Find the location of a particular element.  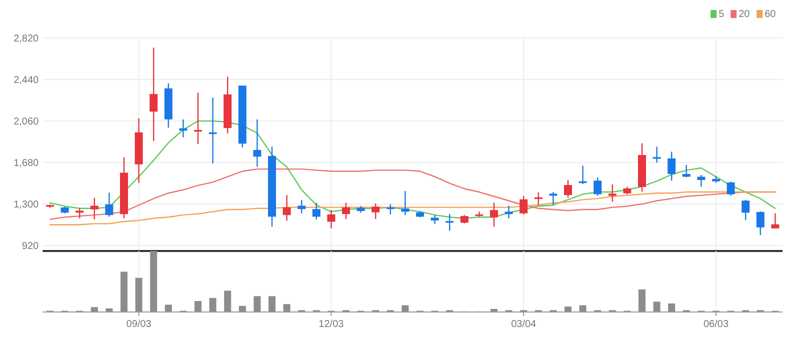

y-tick-label: 920 is located at coordinates (31, 246).